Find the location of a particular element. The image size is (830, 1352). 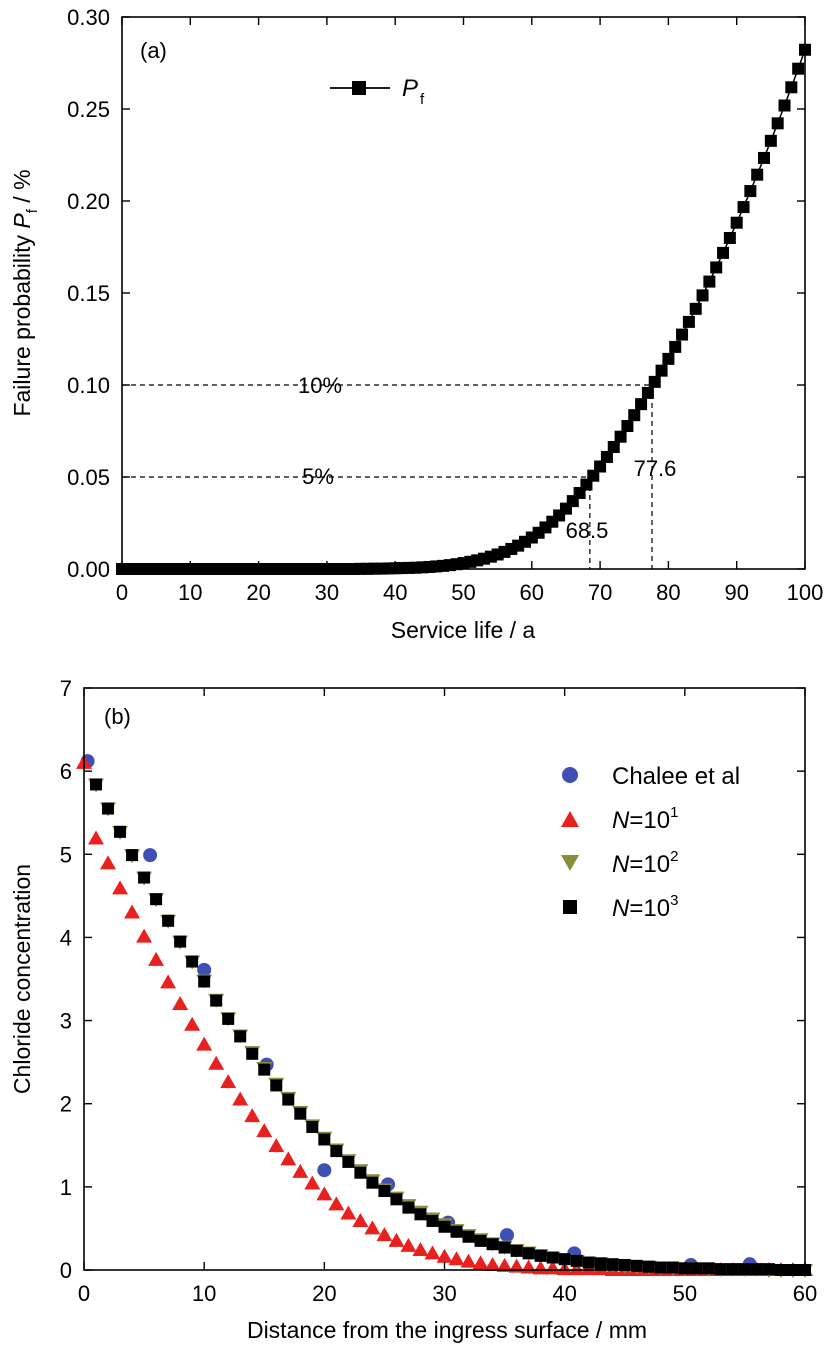

chart-a-y-tick-label: 0.20 is located at coordinates (88, 201).